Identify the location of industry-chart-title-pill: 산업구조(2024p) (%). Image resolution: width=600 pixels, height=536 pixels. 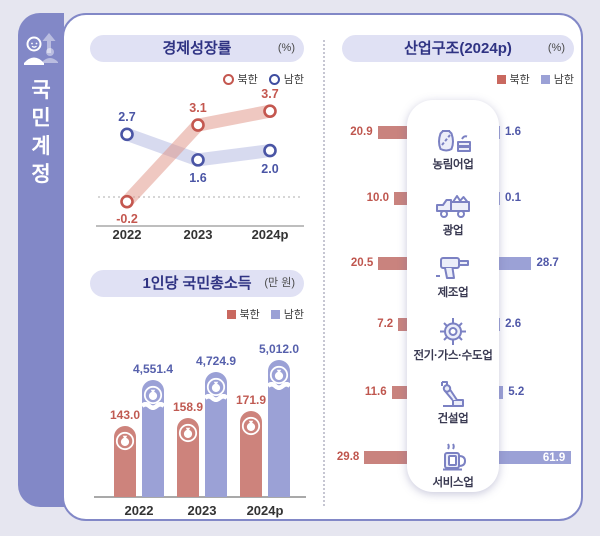
(458, 48).